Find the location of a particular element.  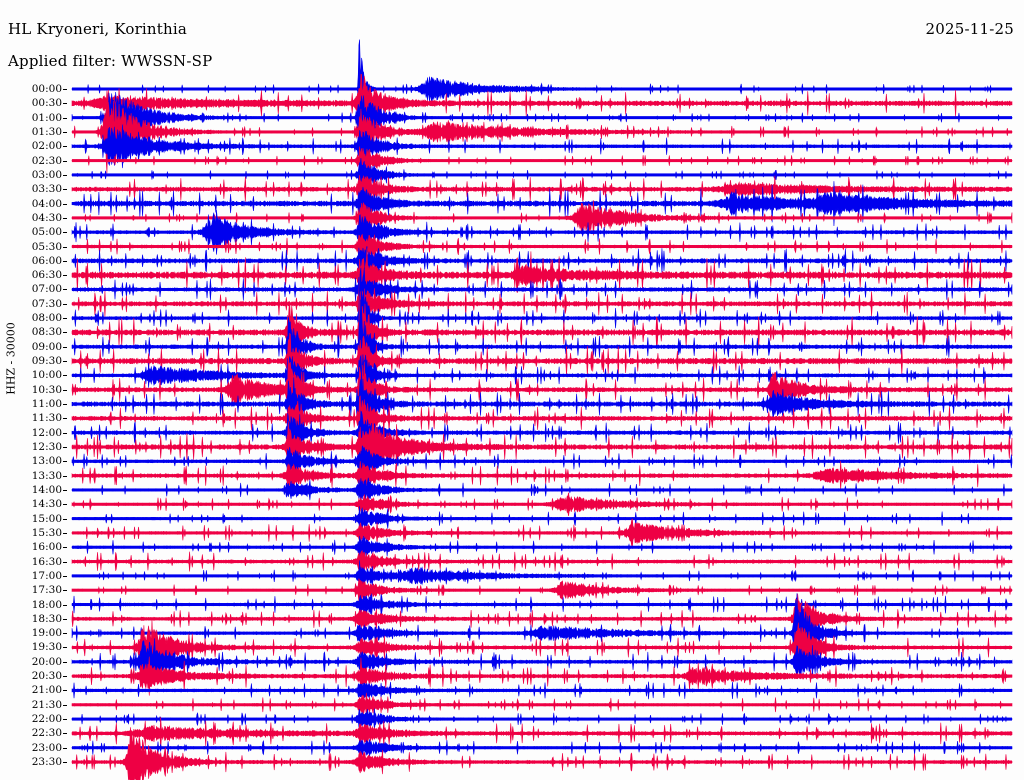

time-label: 11:30 is located at coordinates (46, 418).